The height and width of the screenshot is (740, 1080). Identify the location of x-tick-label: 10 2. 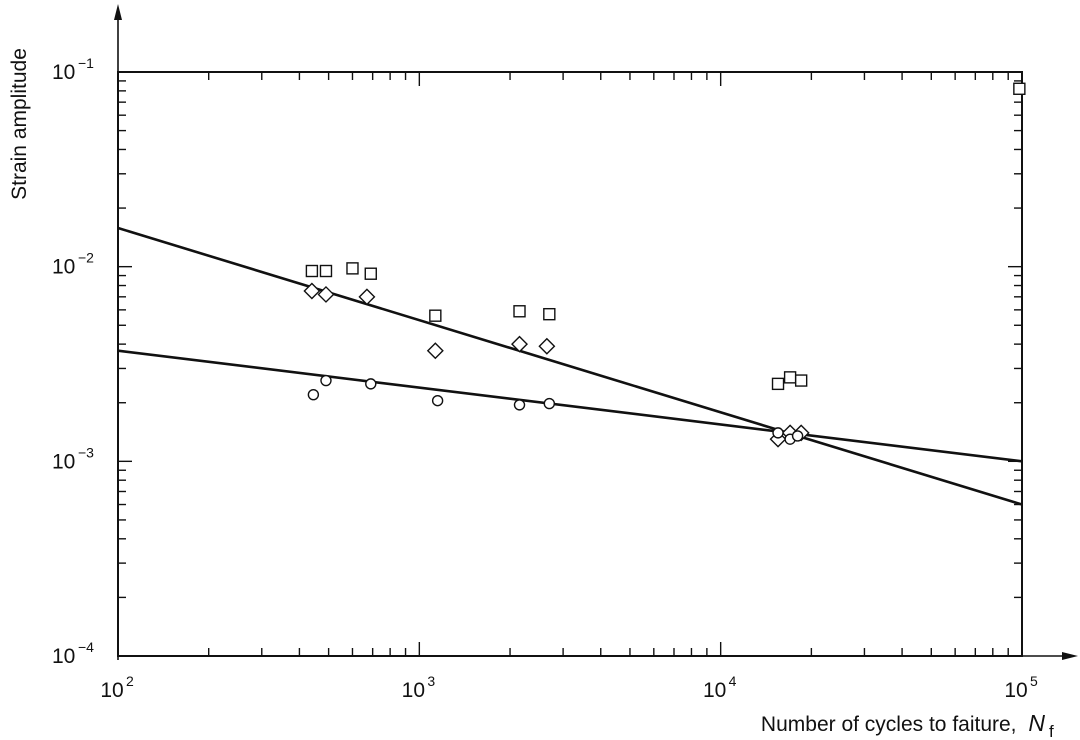
(117, 687).